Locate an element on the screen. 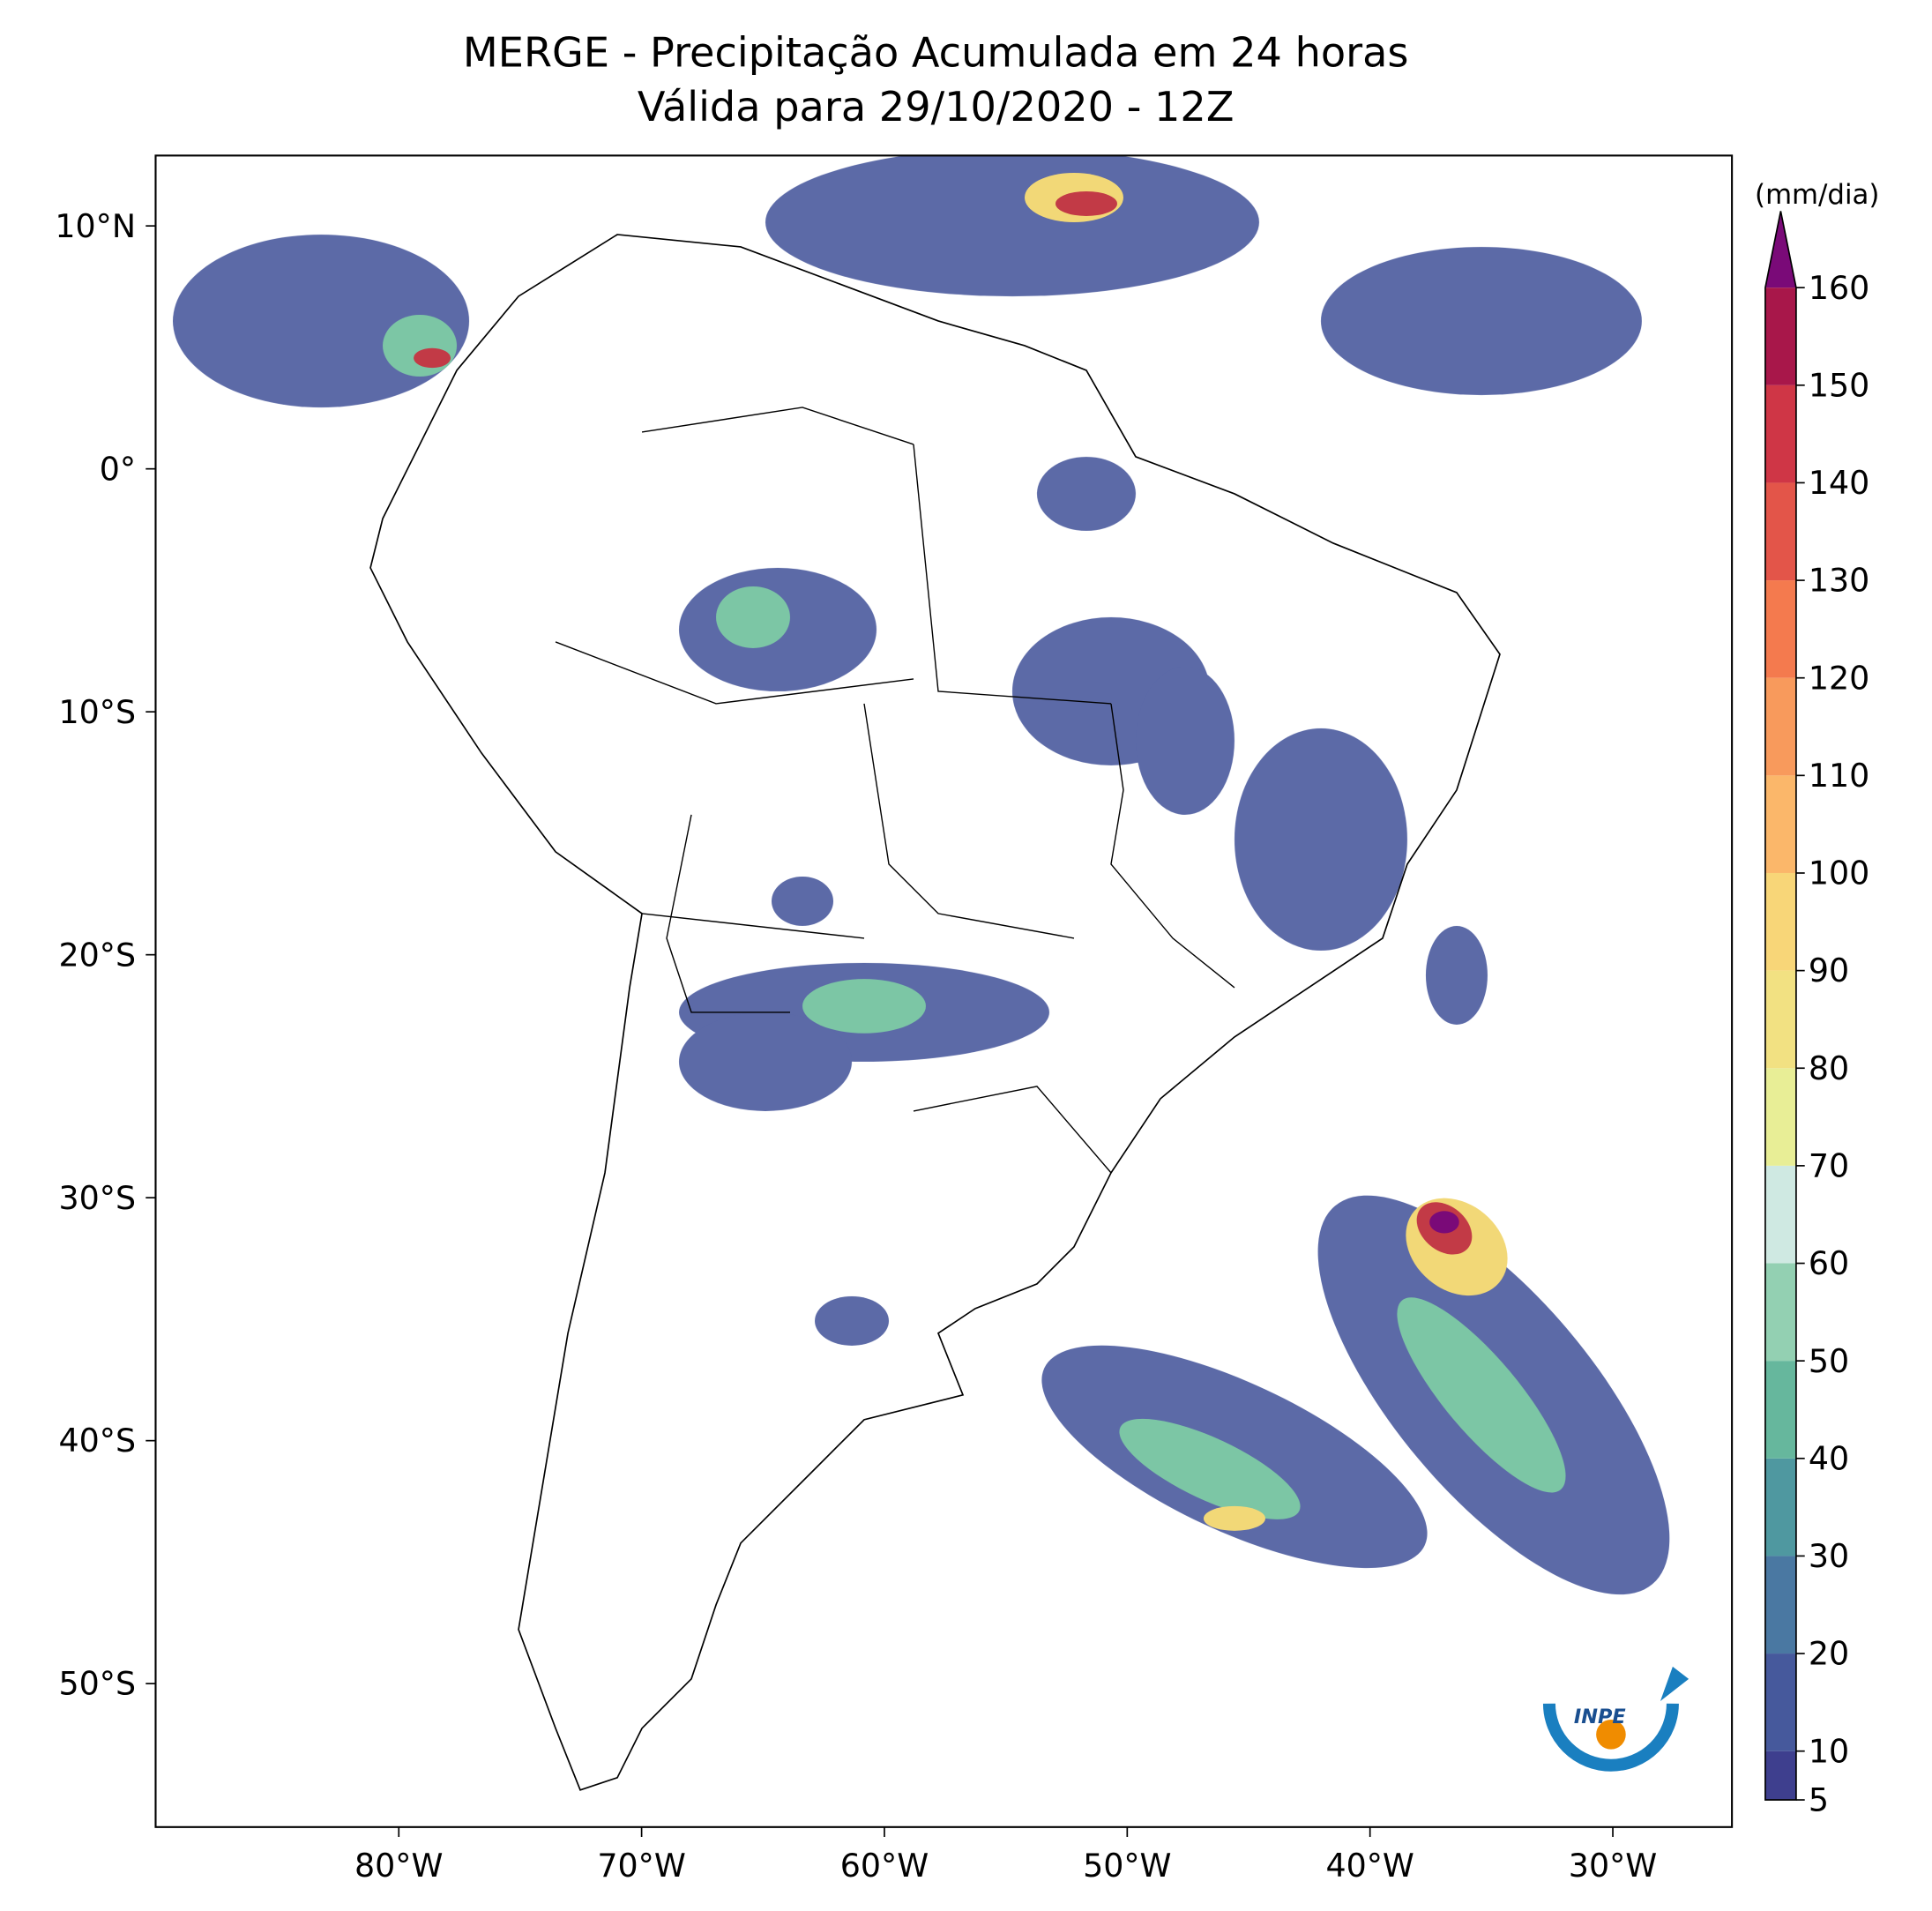 This screenshot has height=1911, width=1932. logo-text: INPE is located at coordinates (1600, 1717).